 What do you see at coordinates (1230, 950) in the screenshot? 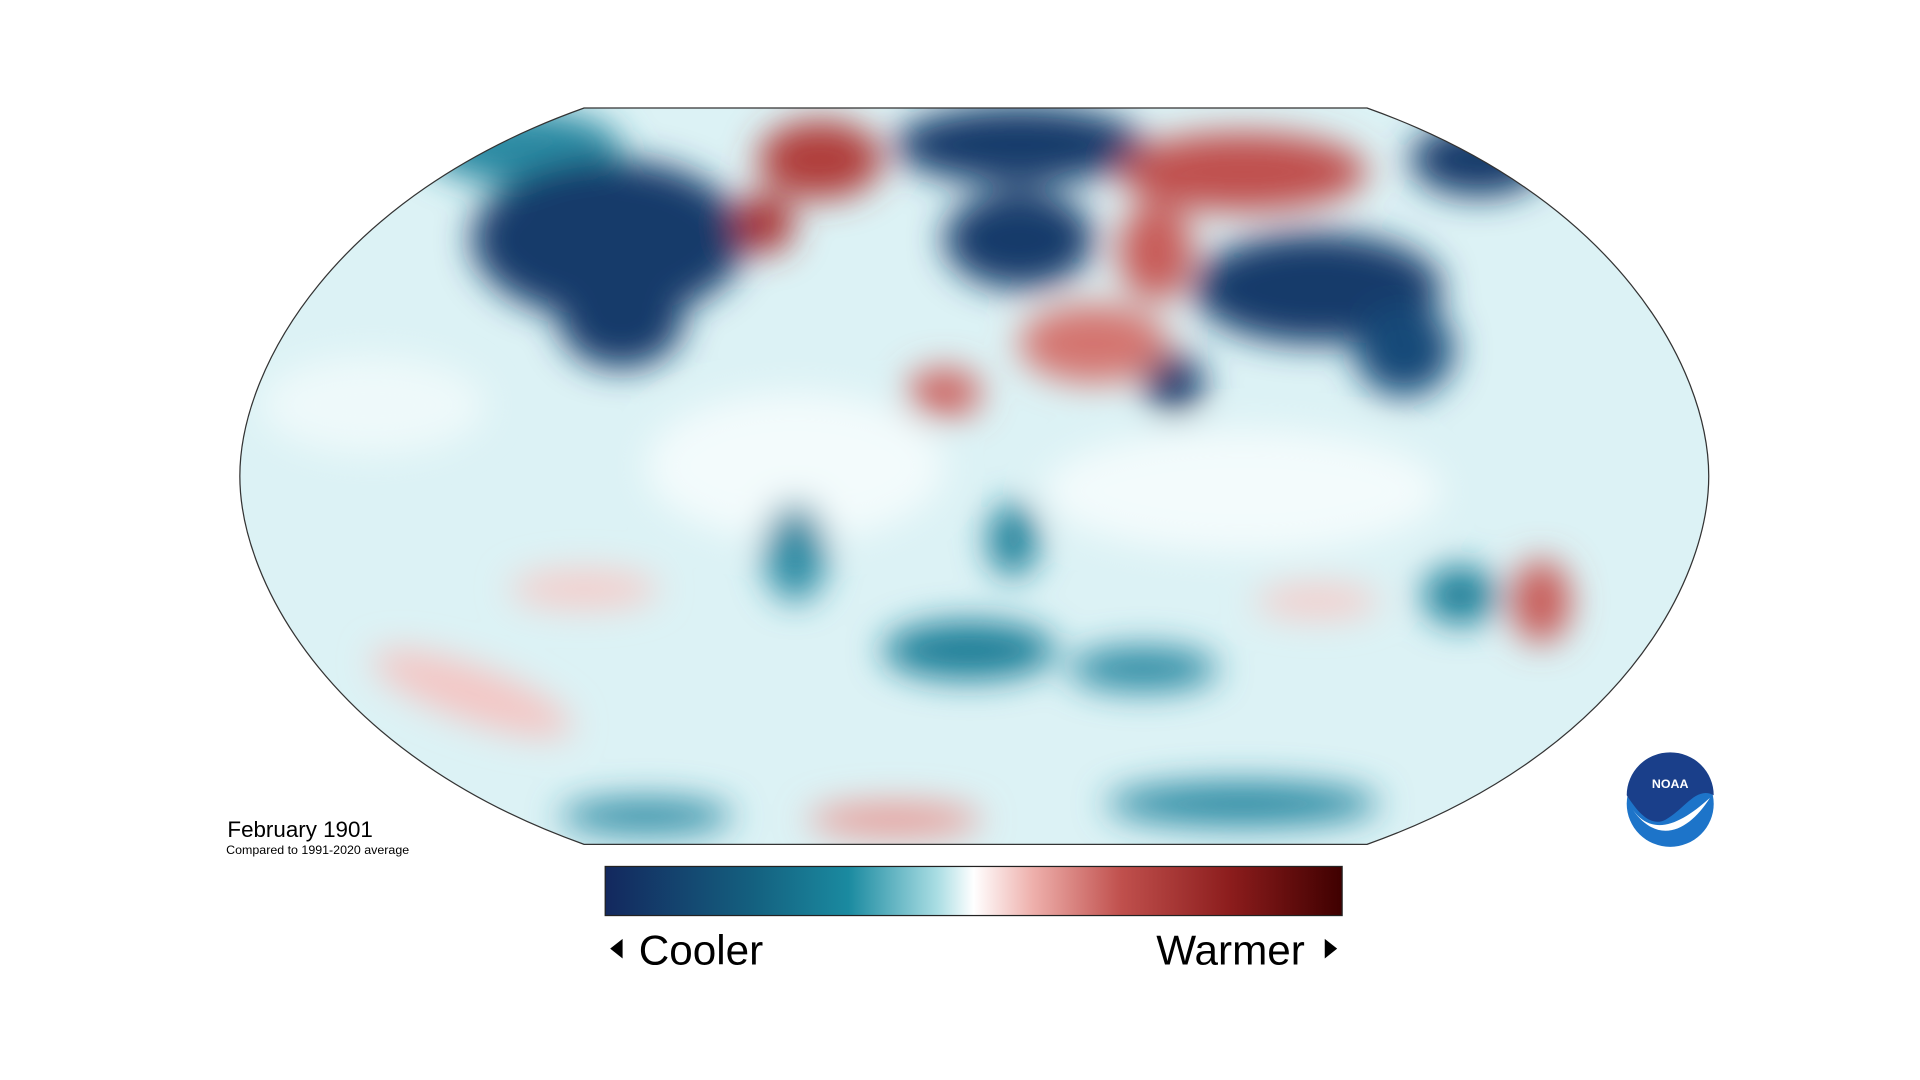
I see `warmer-label: Warmer` at bounding box center [1230, 950].